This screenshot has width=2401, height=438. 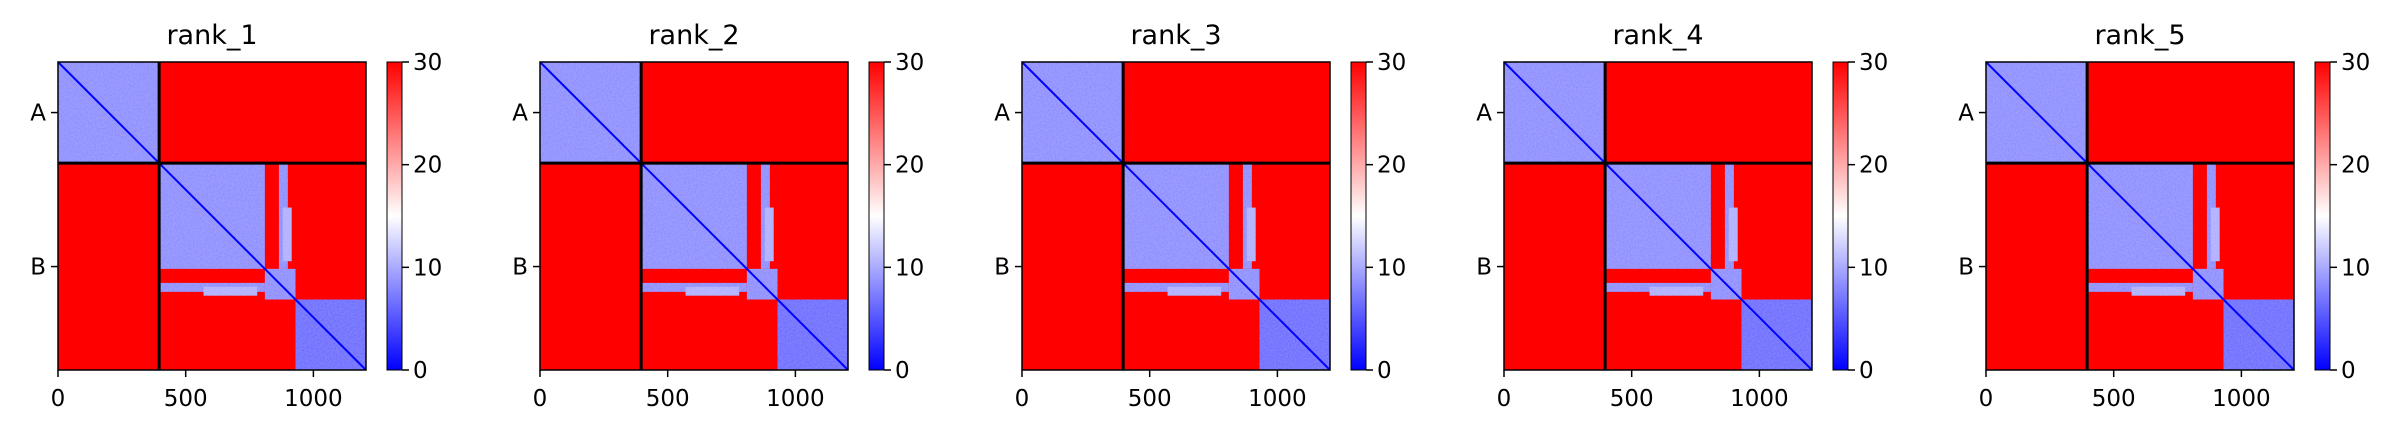 What do you see at coordinates (1175, 35) in the screenshot?
I see `panel-title: rank_3` at bounding box center [1175, 35].